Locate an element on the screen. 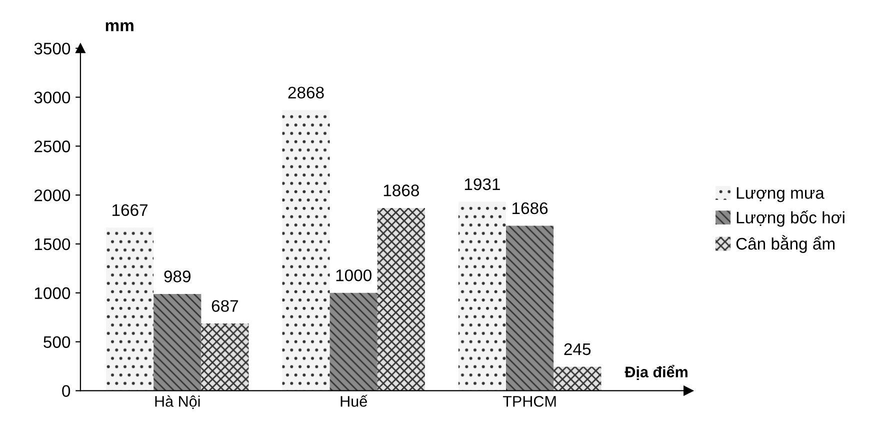  data-label: 2868 is located at coordinates (306, 92).